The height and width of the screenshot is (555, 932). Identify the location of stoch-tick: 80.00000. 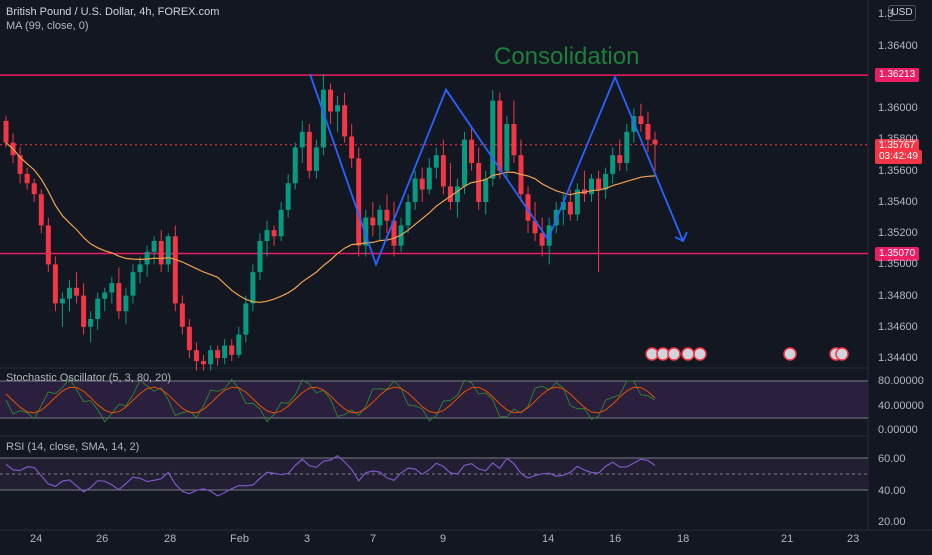
(901, 381).